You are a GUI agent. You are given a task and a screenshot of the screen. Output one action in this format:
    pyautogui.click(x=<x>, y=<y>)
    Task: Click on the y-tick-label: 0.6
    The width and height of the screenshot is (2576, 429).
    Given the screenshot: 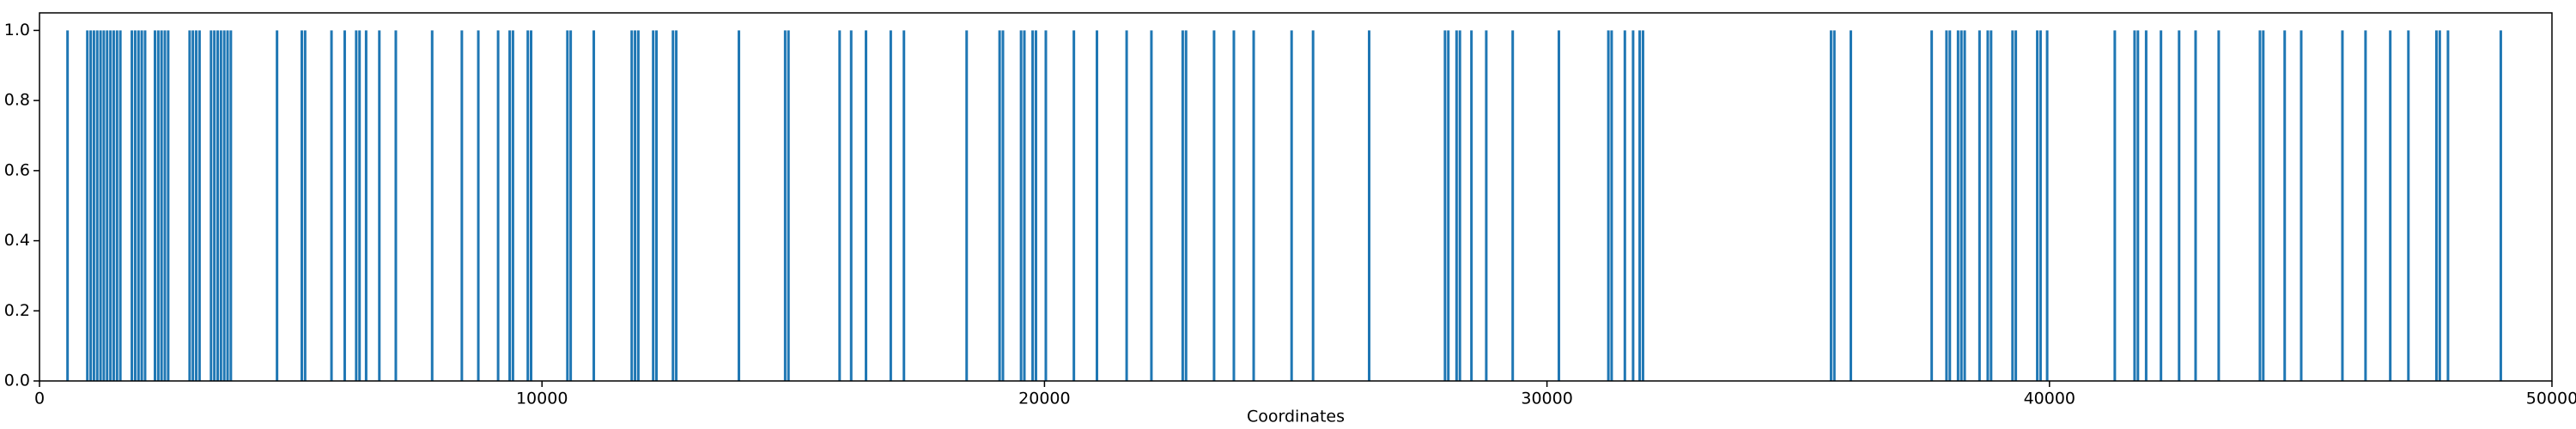 What is the action you would take?
    pyautogui.click(x=17, y=170)
    